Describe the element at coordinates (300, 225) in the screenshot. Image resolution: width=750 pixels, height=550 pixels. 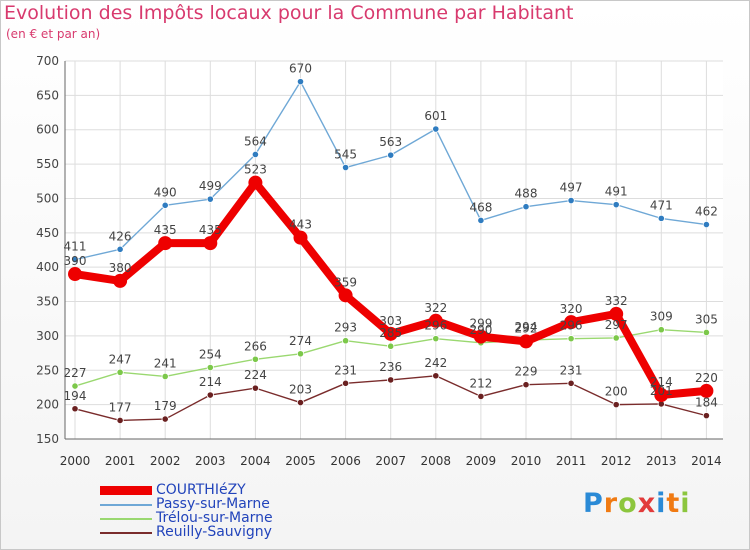
I see `data-label: 443` at that location.